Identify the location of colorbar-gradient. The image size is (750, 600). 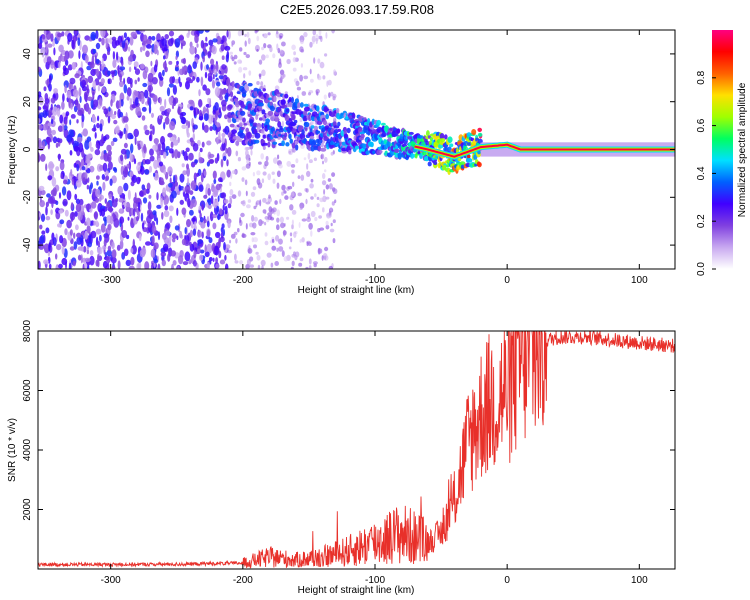
(722, 149).